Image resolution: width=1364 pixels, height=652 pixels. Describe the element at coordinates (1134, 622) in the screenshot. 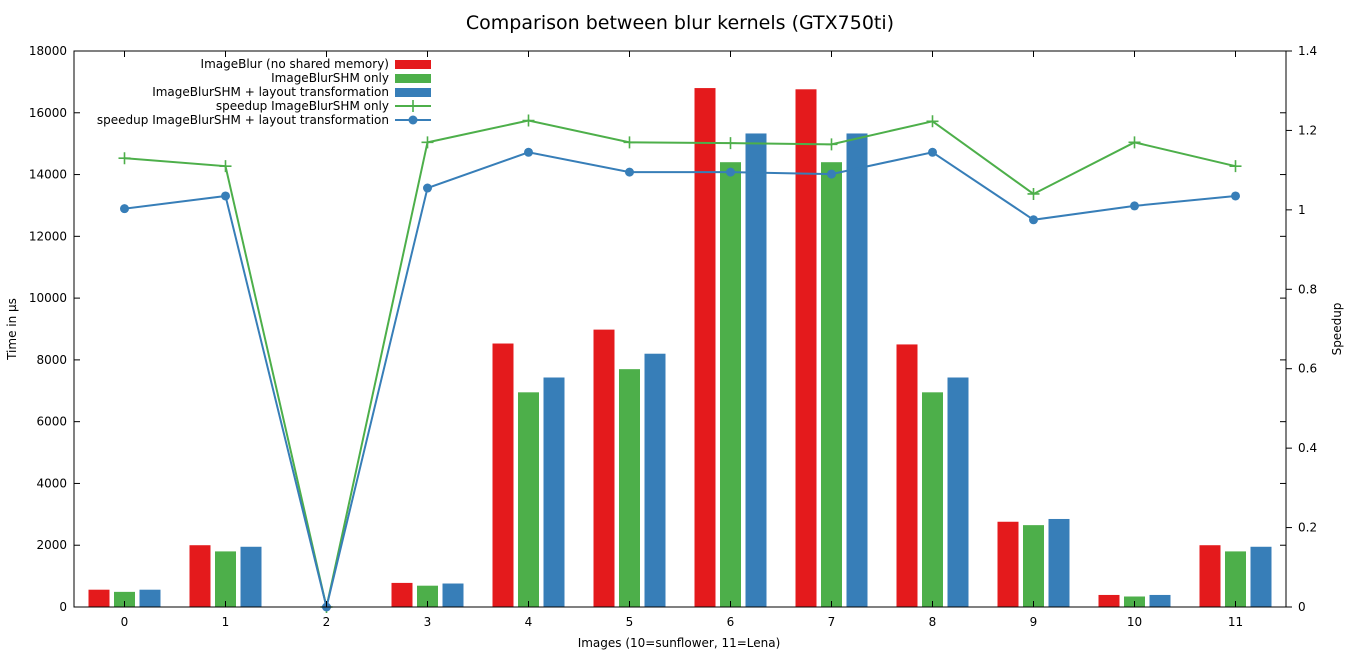

I see `x-tick-label-10: 10` at that location.